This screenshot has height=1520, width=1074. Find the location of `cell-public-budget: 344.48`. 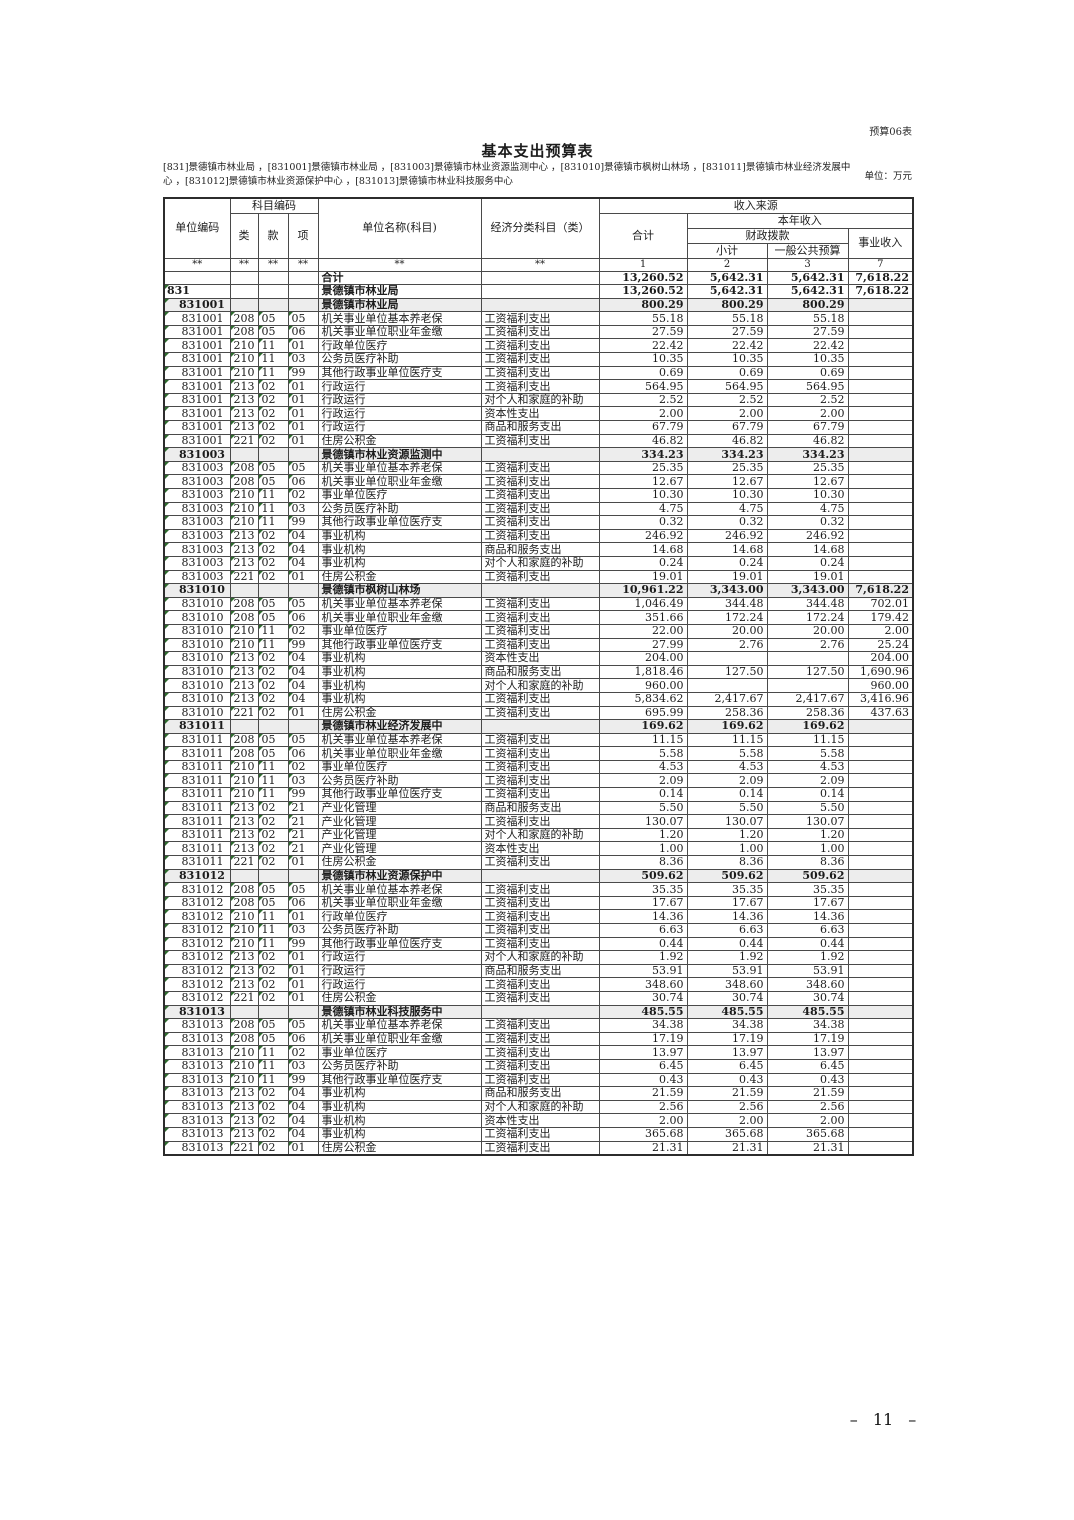

cell-public-budget: 344.48 is located at coordinates (807, 604).